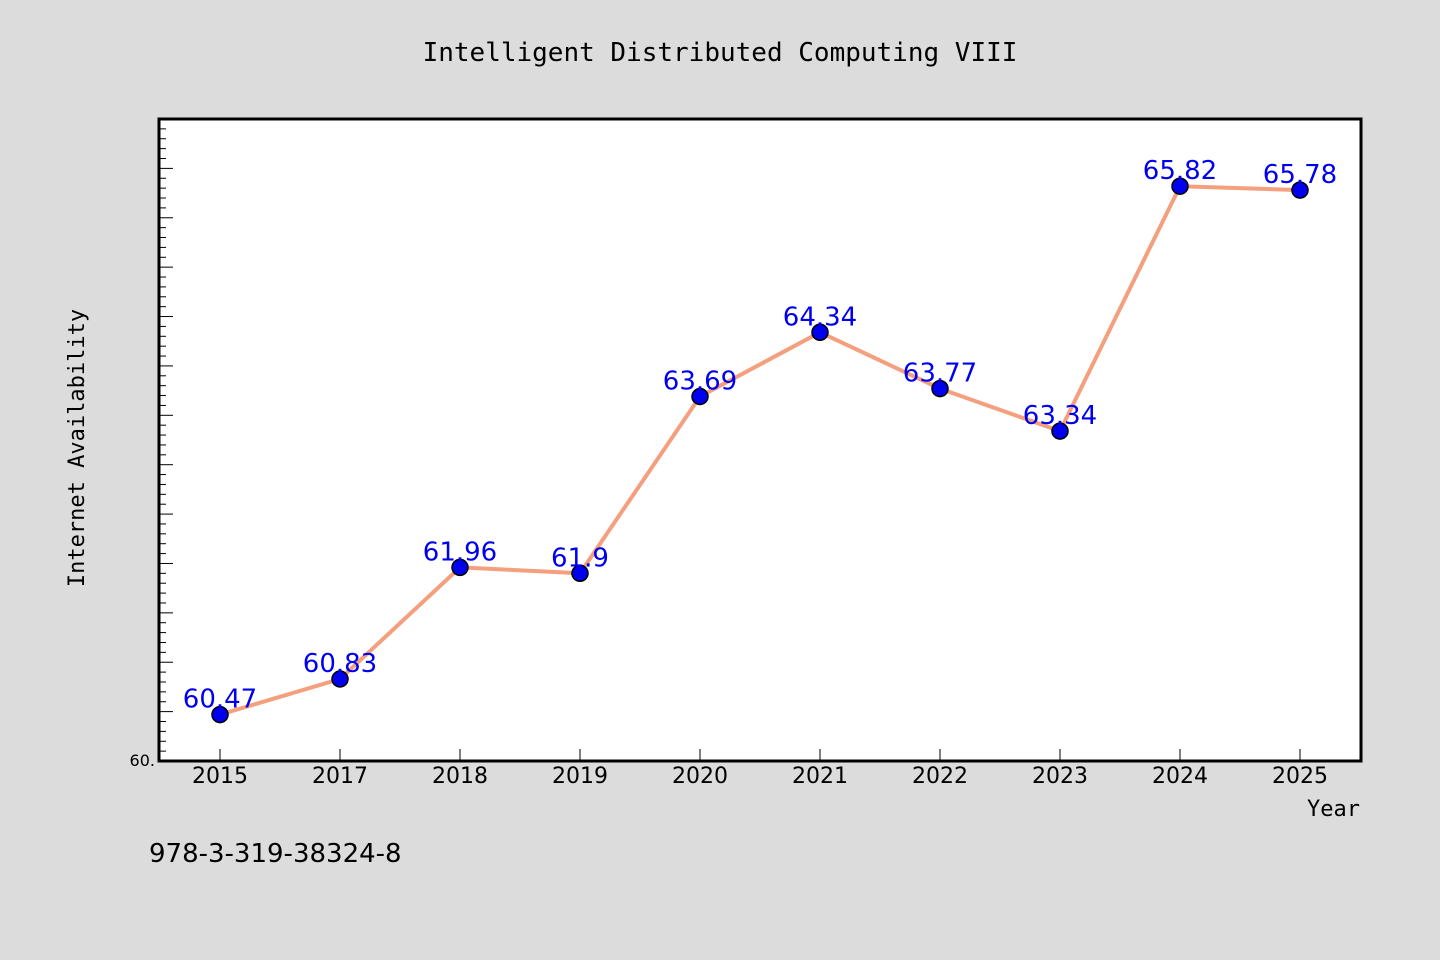 The width and height of the screenshot is (1440, 960). Describe the element at coordinates (940, 776) in the screenshot. I see `x-tick-label: 2022` at that location.